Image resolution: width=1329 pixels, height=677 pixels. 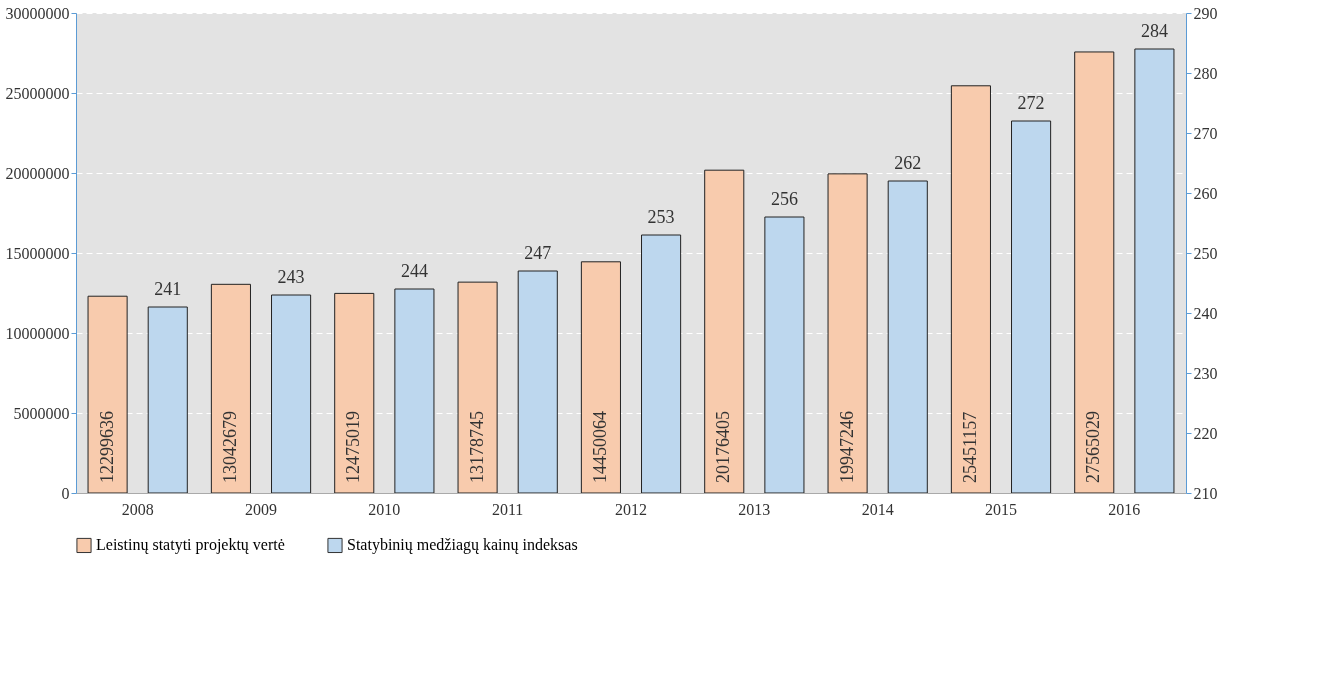 What do you see at coordinates (1205, 73) in the screenshot?
I see `y2-tick-label: 280` at bounding box center [1205, 73].